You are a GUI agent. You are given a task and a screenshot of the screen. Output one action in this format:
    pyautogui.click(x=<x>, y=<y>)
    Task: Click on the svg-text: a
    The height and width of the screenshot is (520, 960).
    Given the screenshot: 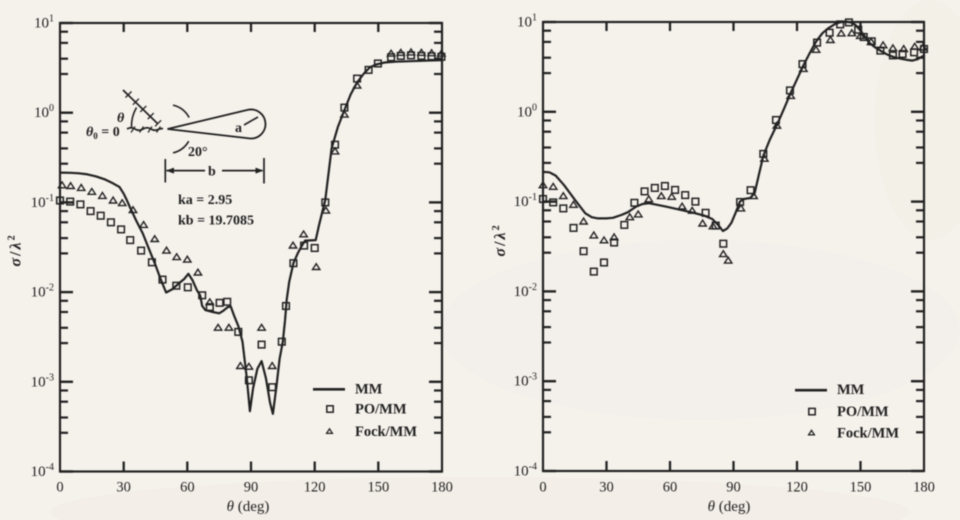 What is the action you would take?
    pyautogui.click(x=238, y=128)
    